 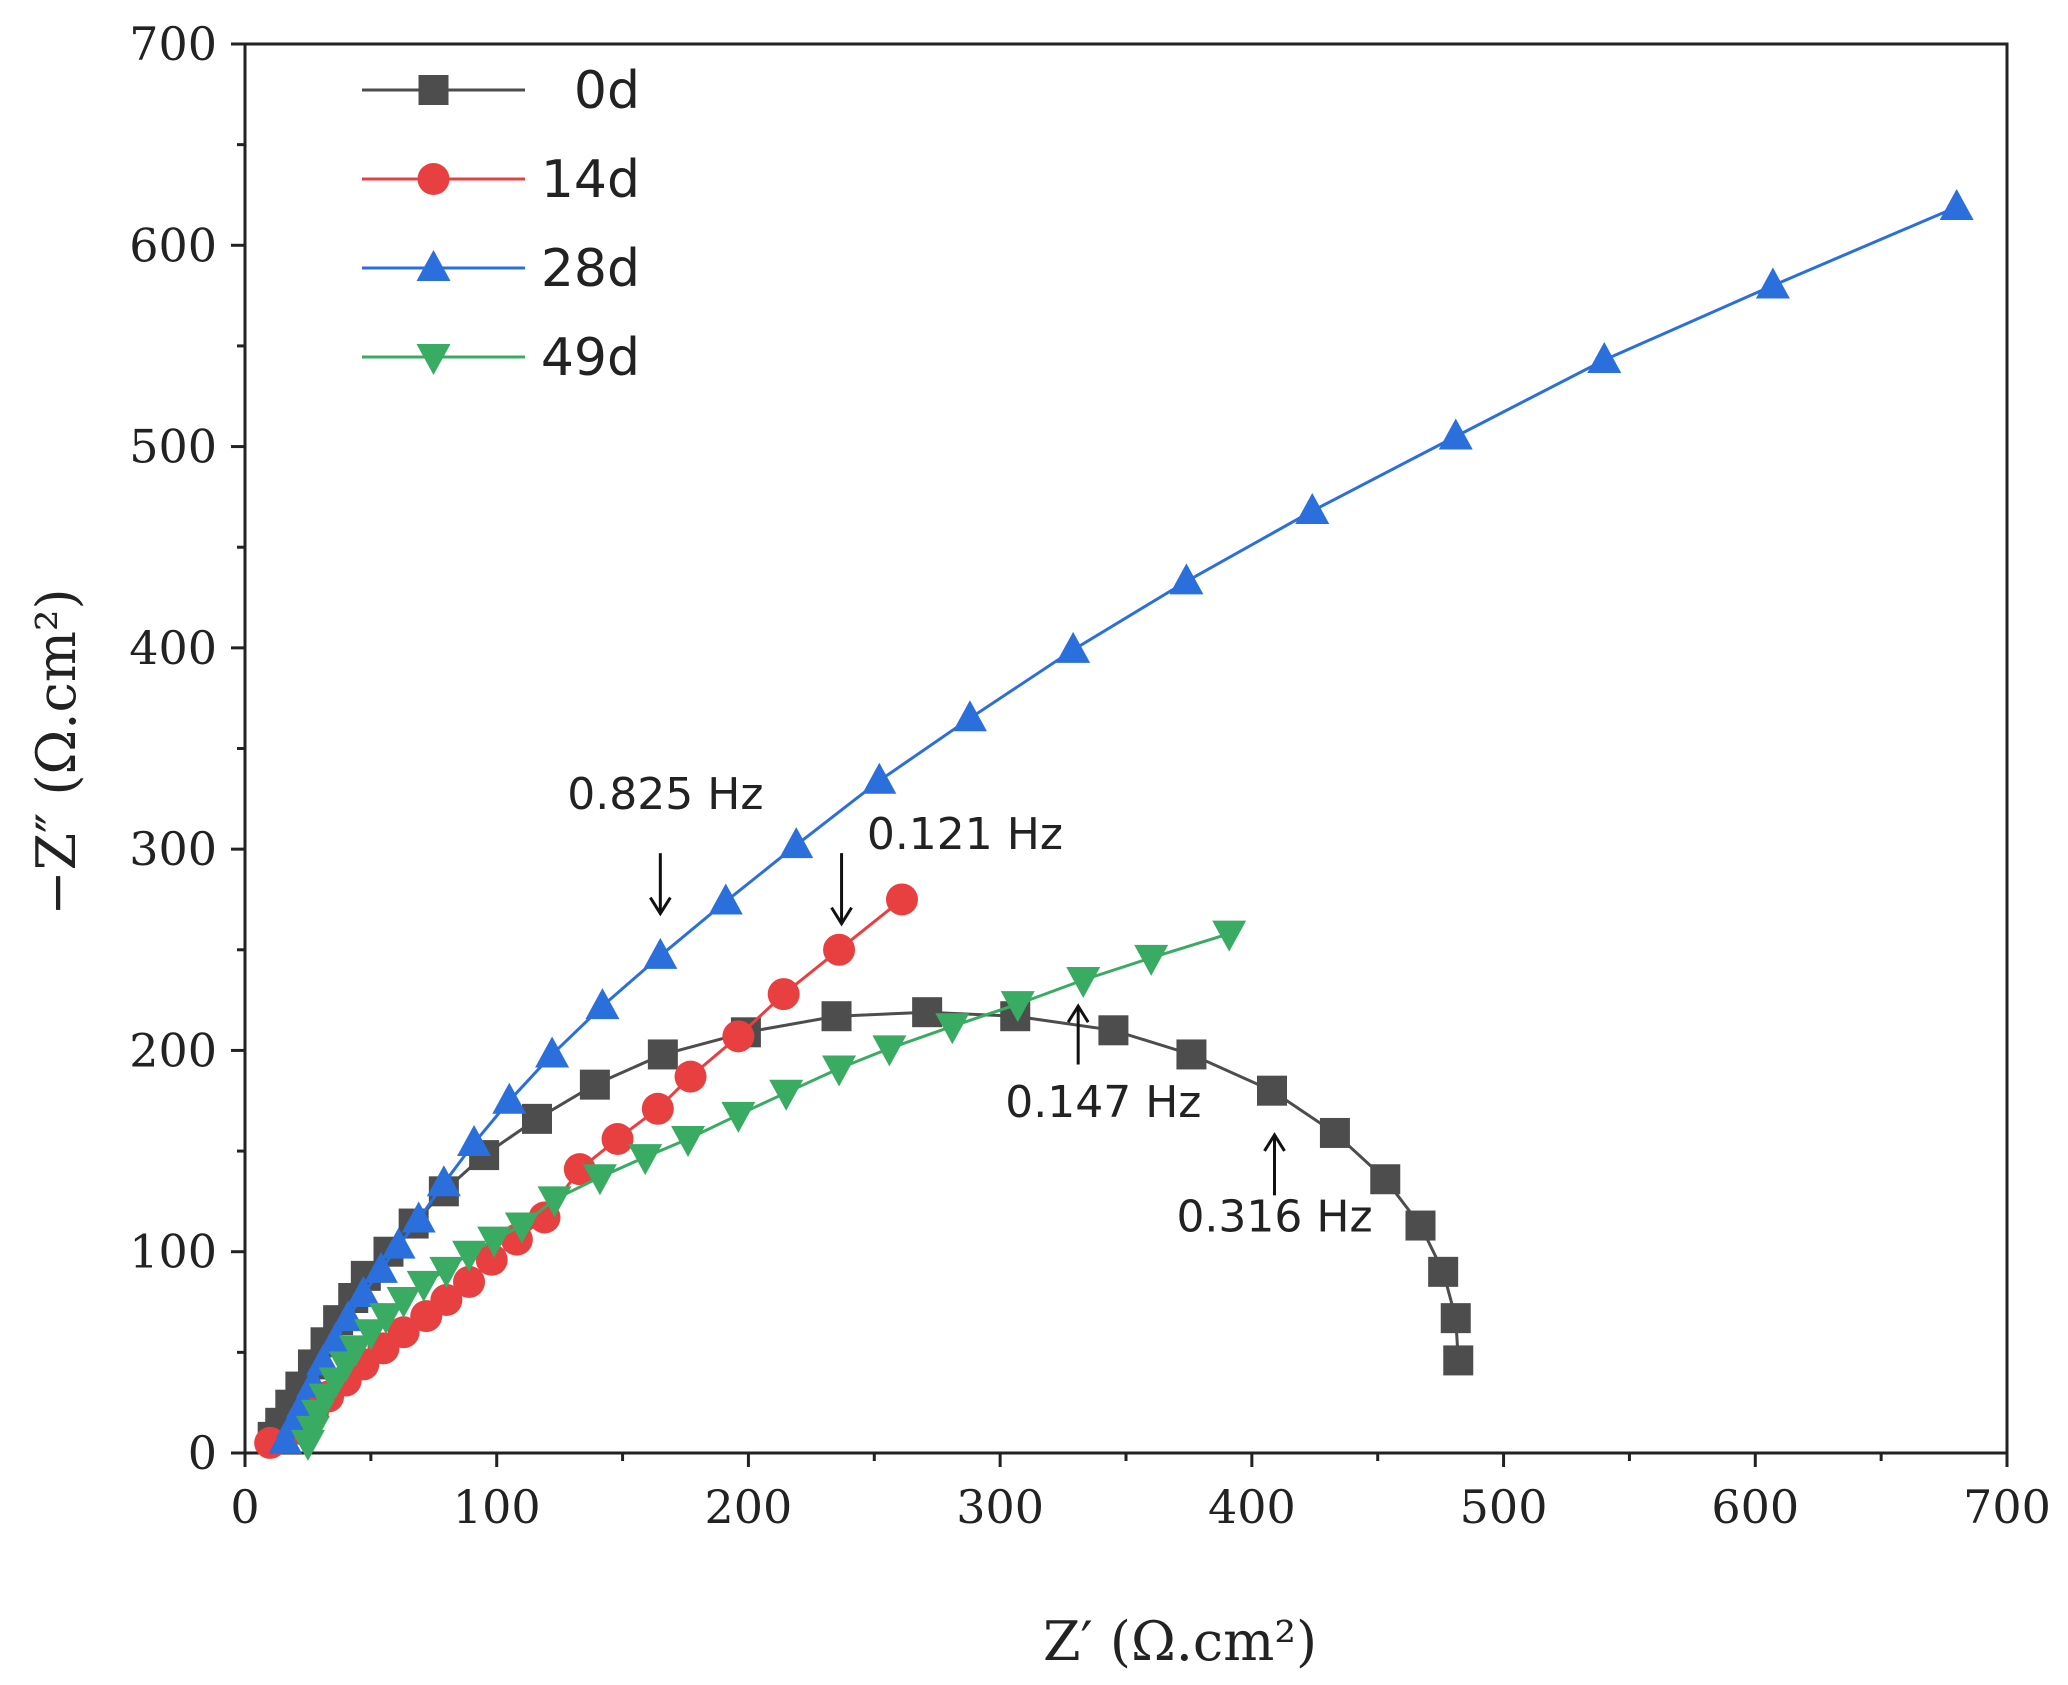 I want to click on annotations-layer: 0.825 Hz 0.121 Hz 0.147 Hz 0.316 Hz, so click(x=969, y=1006).